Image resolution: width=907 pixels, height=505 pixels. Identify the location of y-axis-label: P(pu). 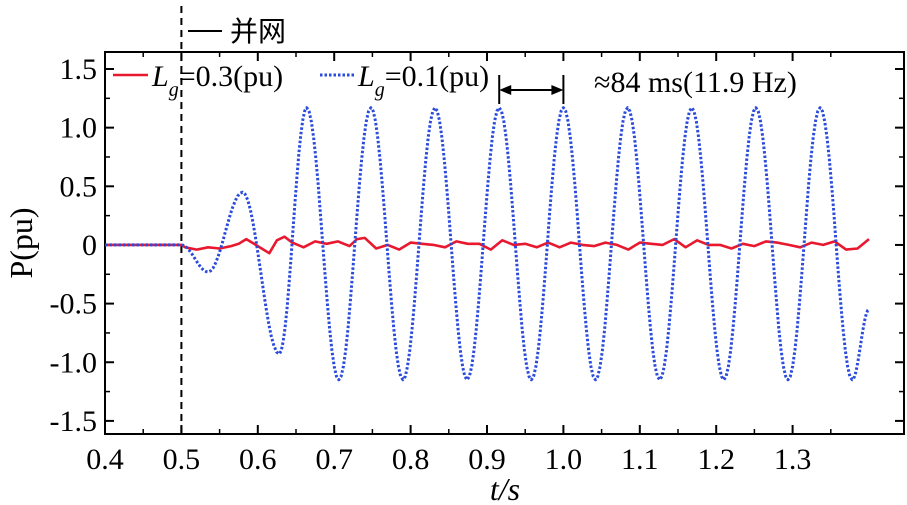
(21, 242).